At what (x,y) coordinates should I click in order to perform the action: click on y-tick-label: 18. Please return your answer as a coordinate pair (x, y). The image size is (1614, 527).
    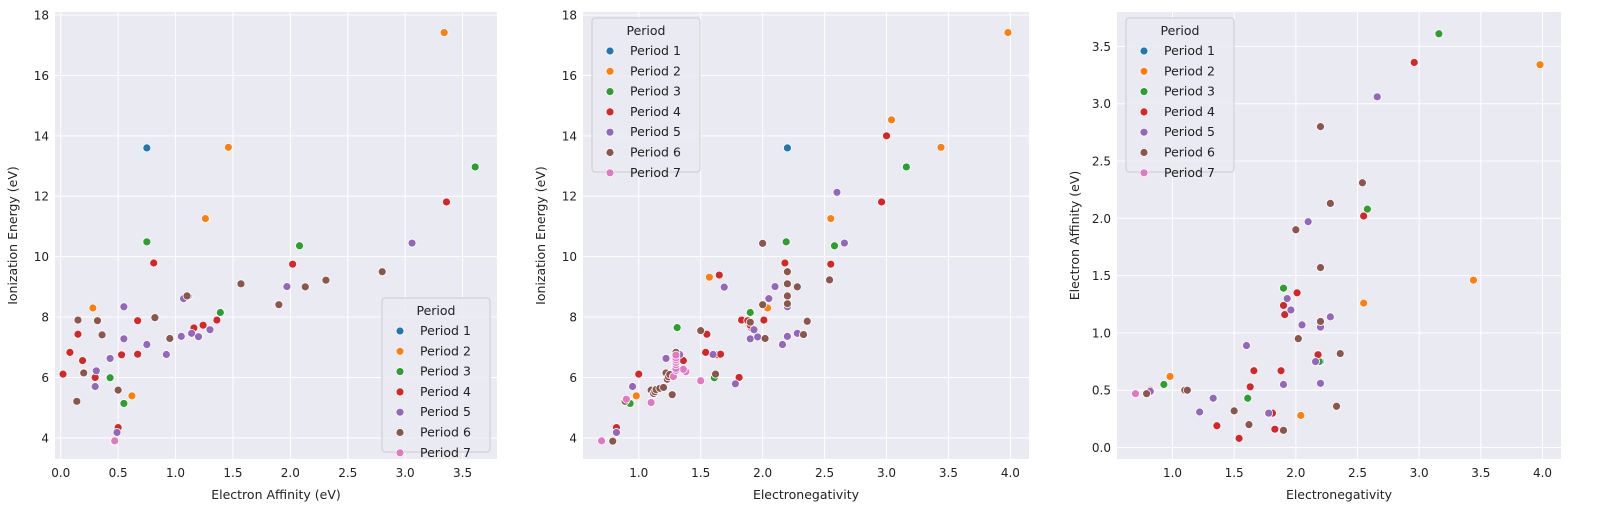
    Looking at the image, I should click on (41, 16).